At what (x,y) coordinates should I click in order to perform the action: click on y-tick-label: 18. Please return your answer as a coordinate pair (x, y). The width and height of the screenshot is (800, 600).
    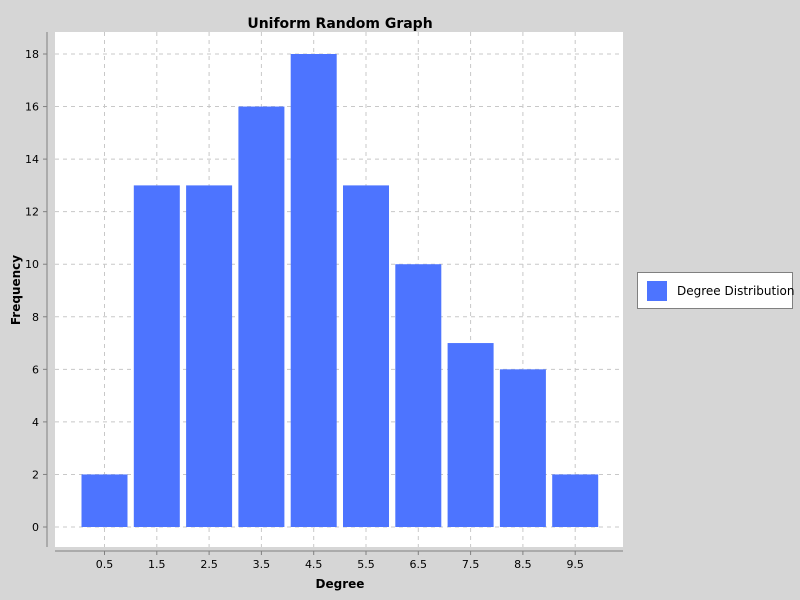
    Looking at the image, I should click on (32, 54).